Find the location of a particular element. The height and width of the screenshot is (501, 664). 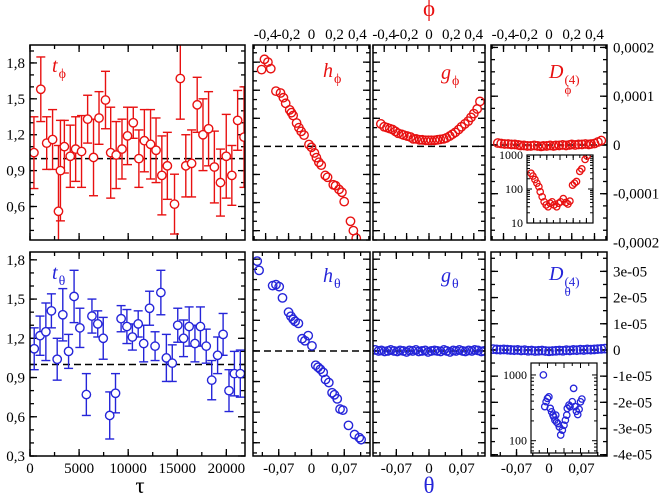

x-tick-label: 15000 is located at coordinates (178, 469).